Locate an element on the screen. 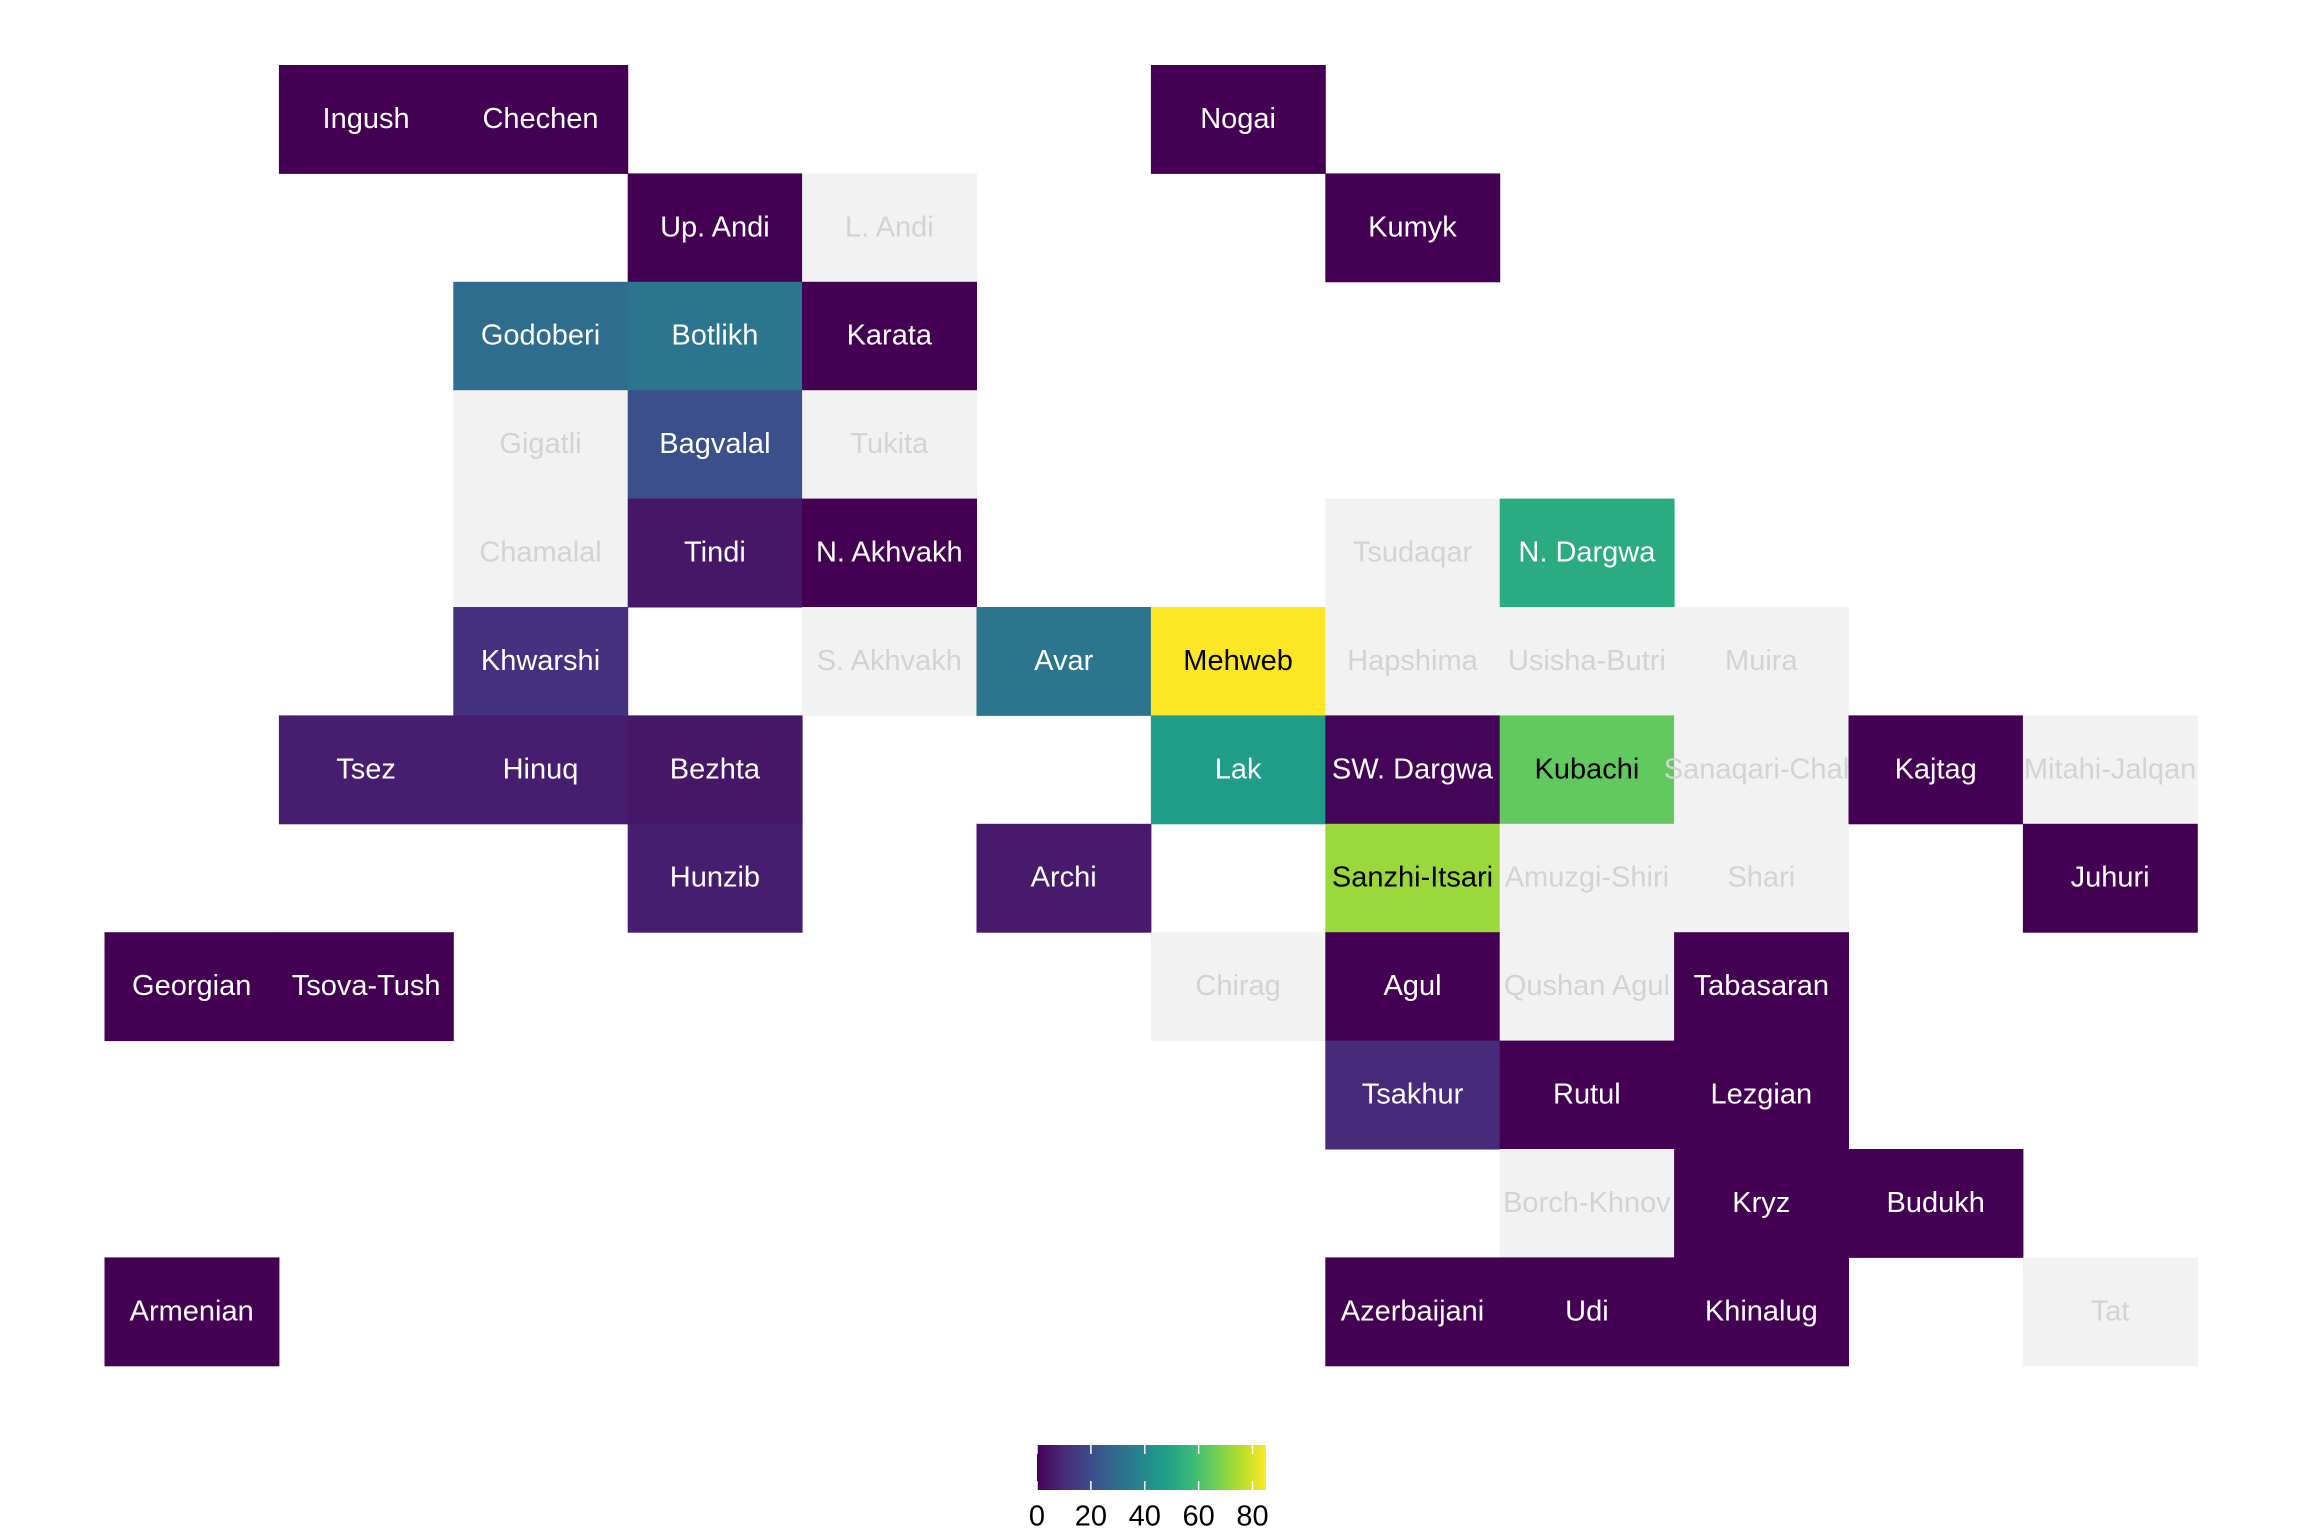 This screenshot has height=1536, width=2304. tile-label: SW. Dargwa is located at coordinates (1413, 769).